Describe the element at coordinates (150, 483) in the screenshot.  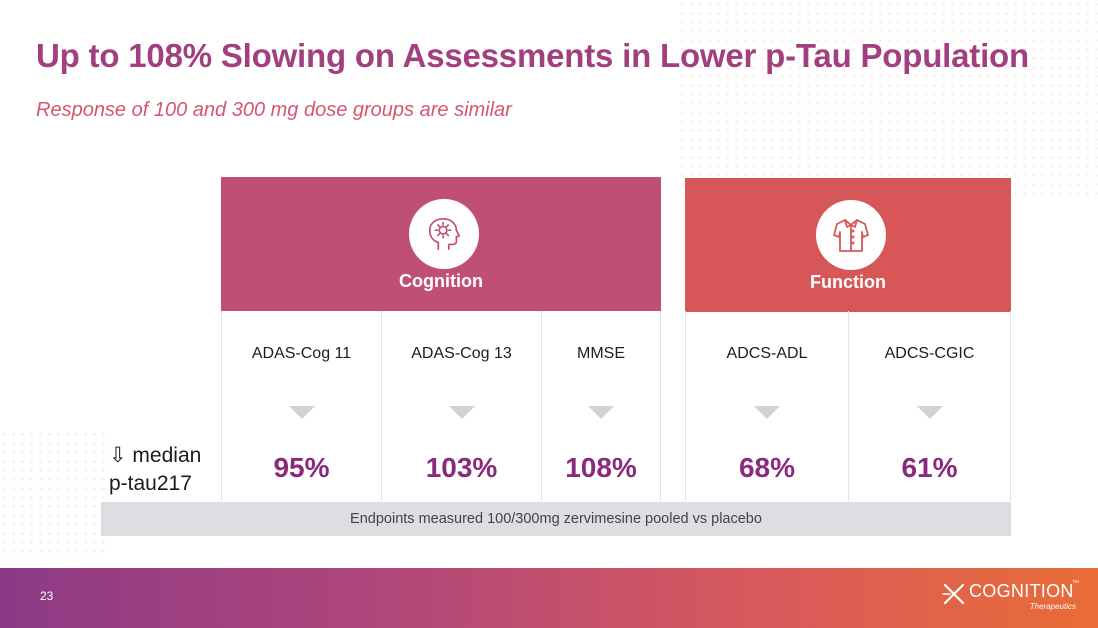
I see `row-label-line-2: p-tau217` at that location.